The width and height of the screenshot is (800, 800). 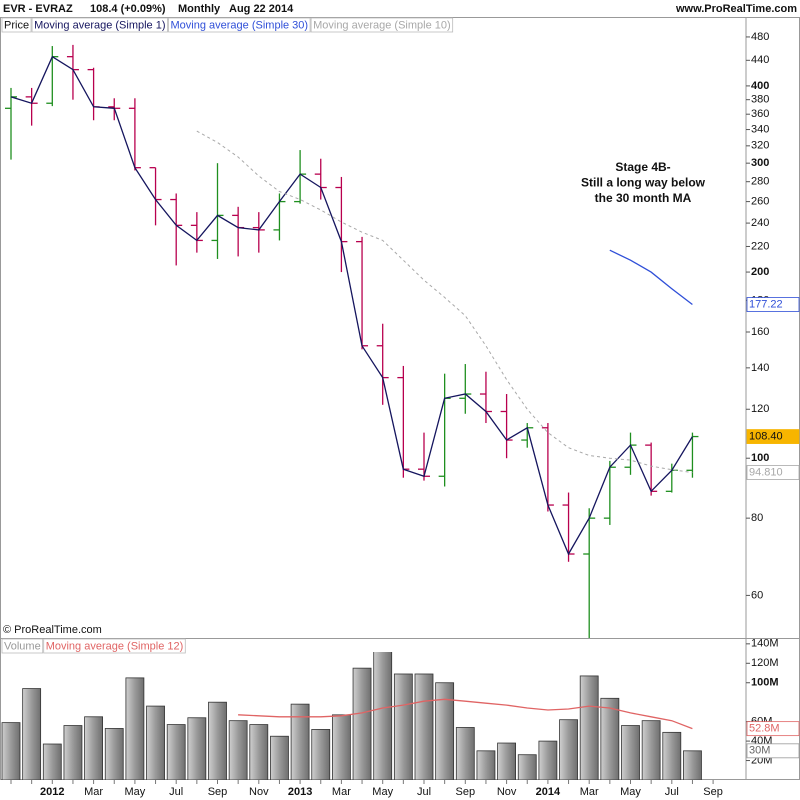 What do you see at coordinates (760, 37) in the screenshot?
I see `y-tick-label: 480` at bounding box center [760, 37].